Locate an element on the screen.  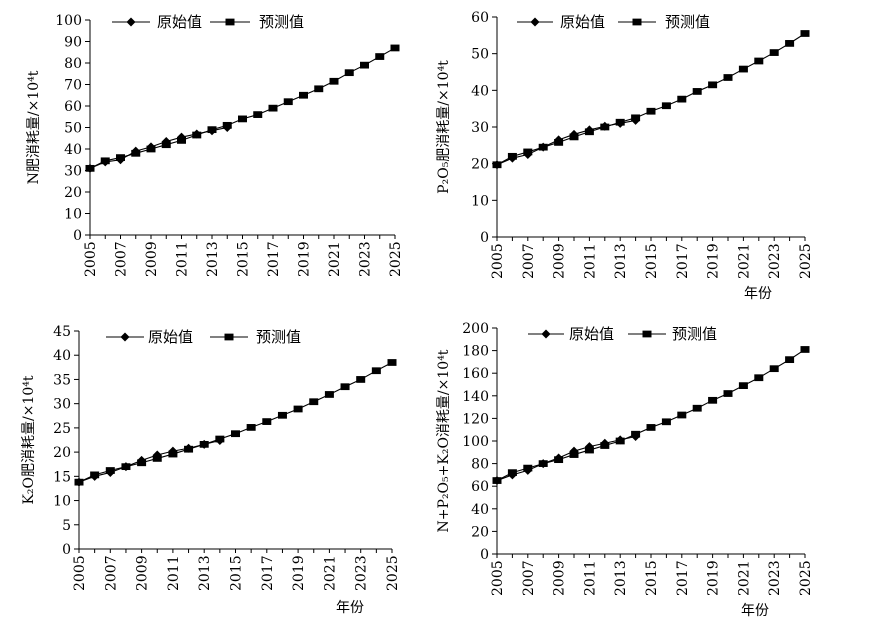
x-tick-label: 2011 is located at coordinates (590, 578).